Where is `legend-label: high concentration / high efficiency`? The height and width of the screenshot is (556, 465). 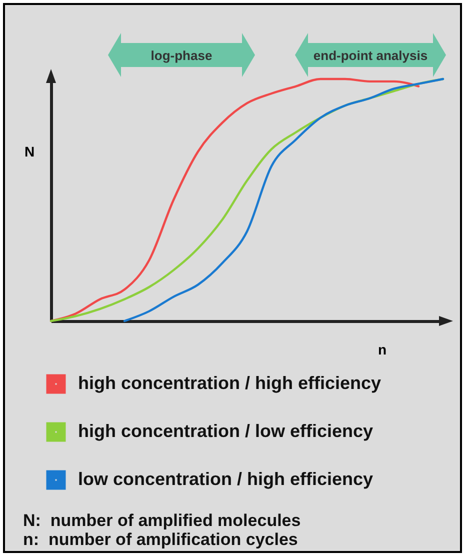
legend-label: high concentration / high efficiency is located at coordinates (230, 383).